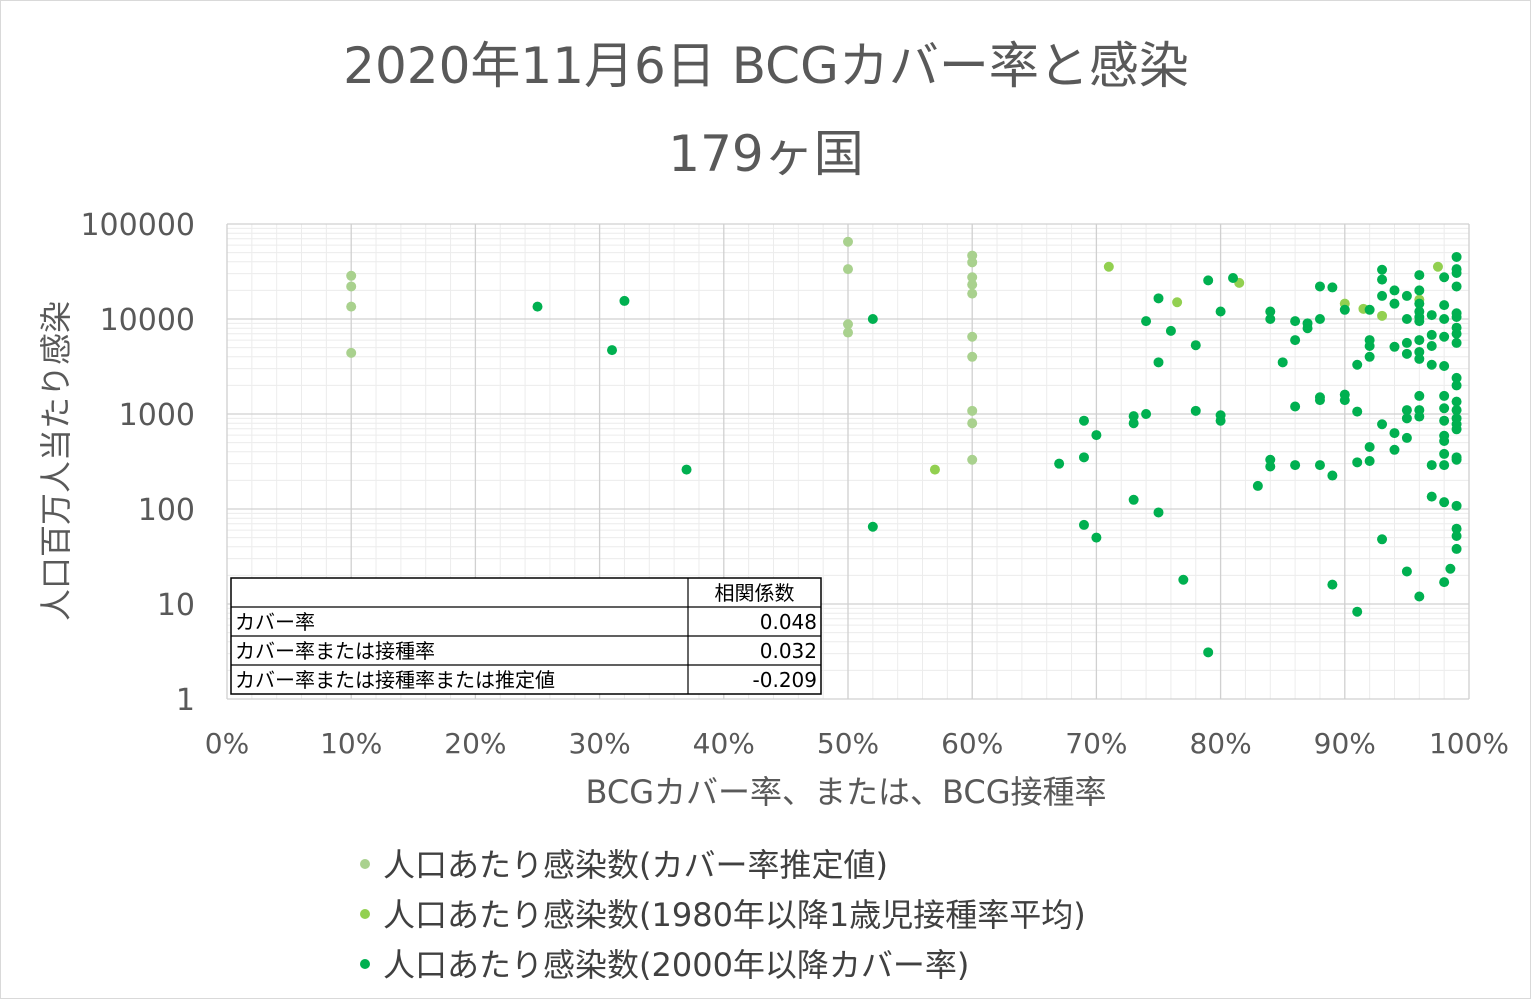  What do you see at coordinates (845, 792) in the screenshot?
I see `x-axis-label: BCGカバー率、または、BCG接種率` at bounding box center [845, 792].